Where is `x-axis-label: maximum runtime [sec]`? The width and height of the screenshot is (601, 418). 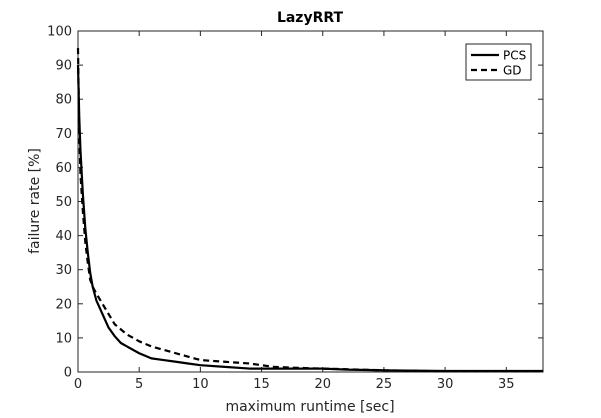
x-axis-label: maximum runtime [sec] is located at coordinates (309, 407).